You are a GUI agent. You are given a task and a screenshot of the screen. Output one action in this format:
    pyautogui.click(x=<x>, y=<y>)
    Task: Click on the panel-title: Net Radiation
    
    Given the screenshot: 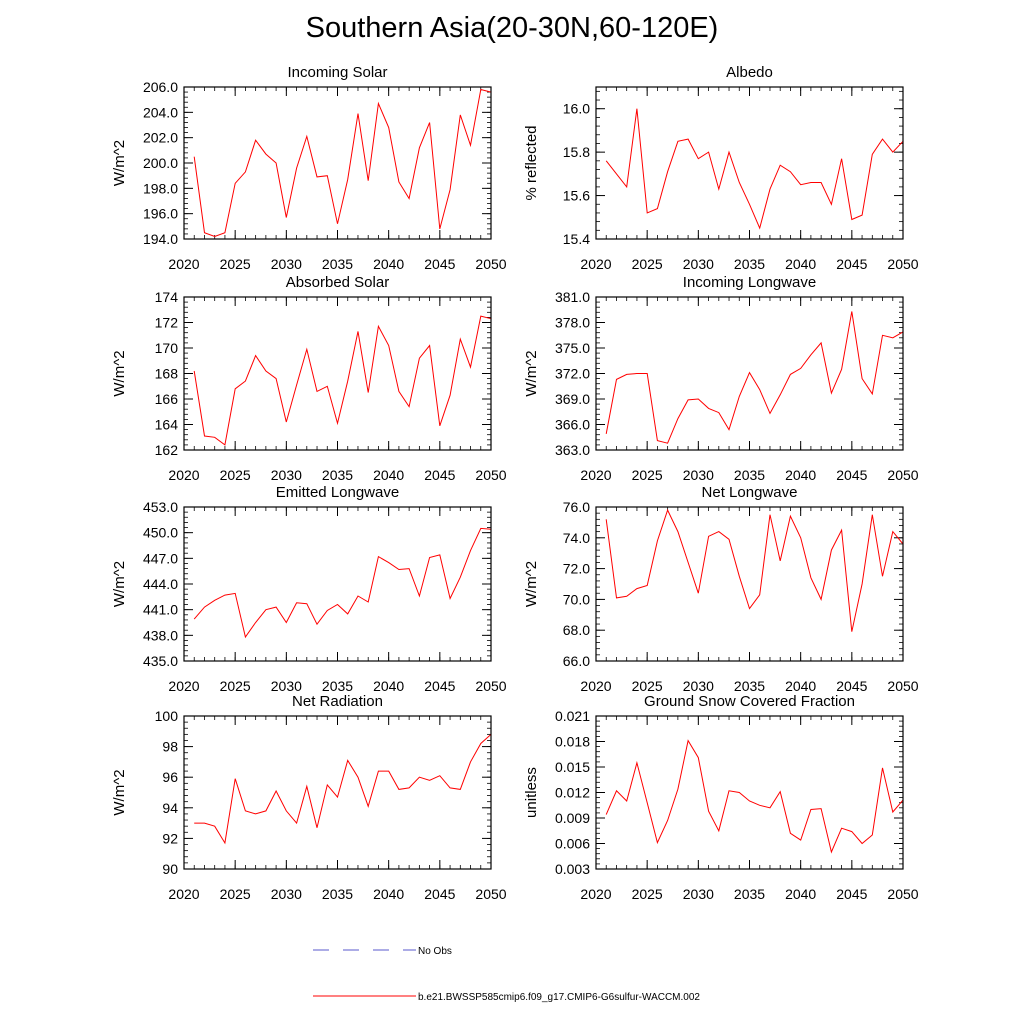 What is the action you would take?
    pyautogui.click(x=337, y=701)
    